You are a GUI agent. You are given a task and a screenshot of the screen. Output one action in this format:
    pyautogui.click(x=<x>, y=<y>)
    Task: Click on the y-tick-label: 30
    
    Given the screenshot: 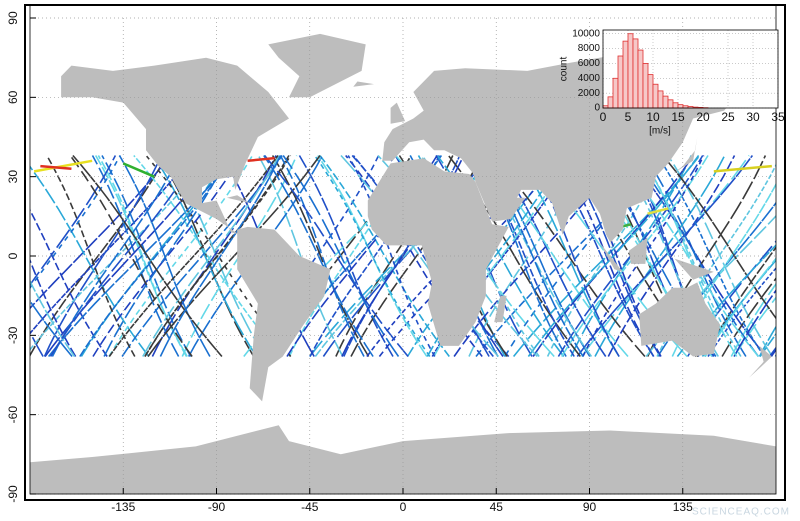 What is the action you would take?
    pyautogui.click(x=13, y=177)
    